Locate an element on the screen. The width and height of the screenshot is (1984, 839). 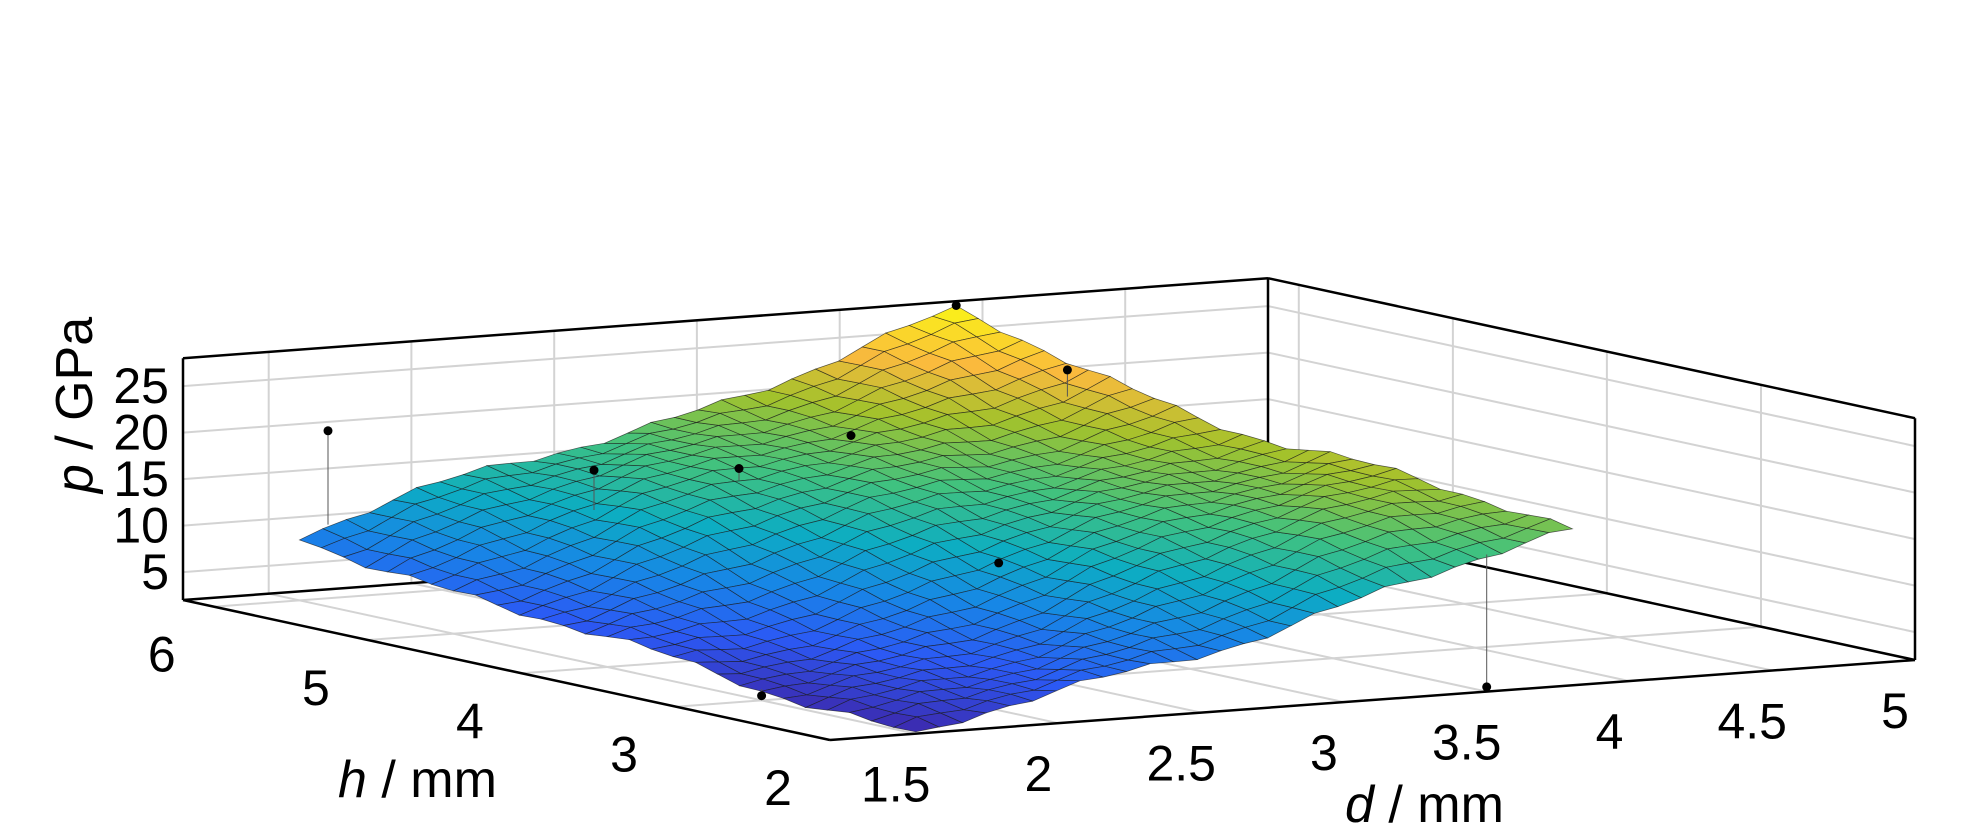
x-tick-label: 5 is located at coordinates (1895, 711).